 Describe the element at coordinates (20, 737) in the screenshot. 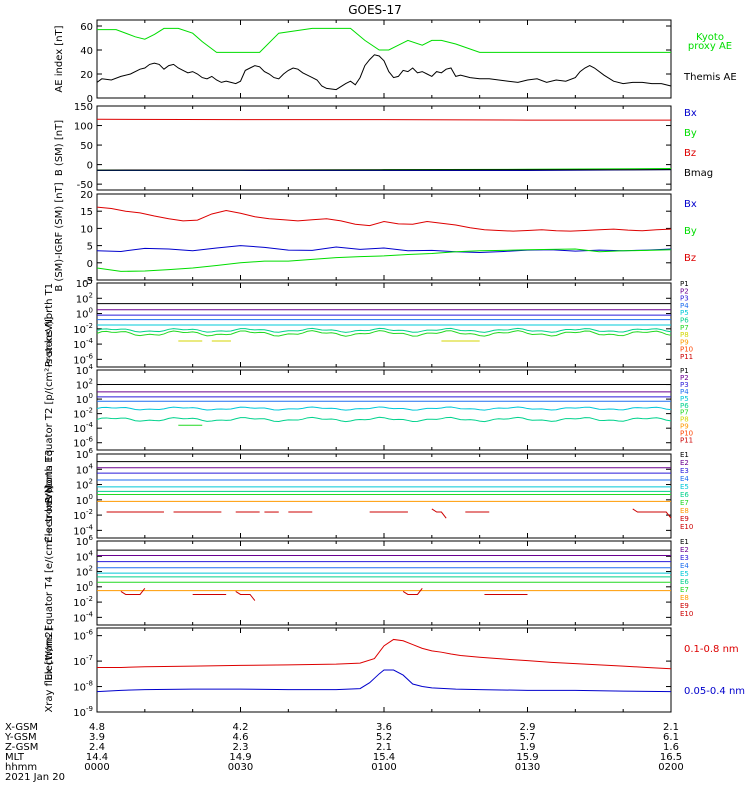

I see `x-row-label-ygsm: Y-GSM` at that location.